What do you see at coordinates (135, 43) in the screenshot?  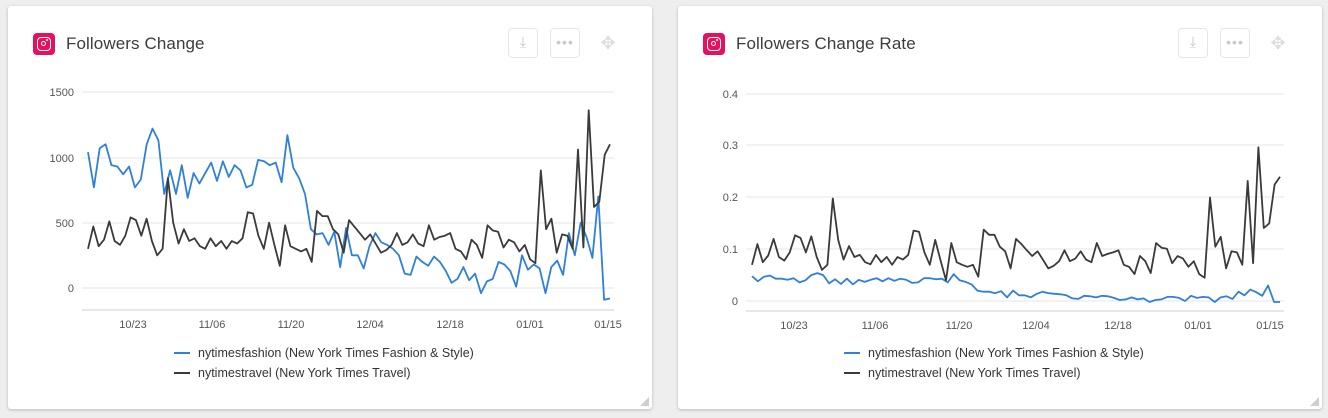 I see `card-title: Followers Change` at bounding box center [135, 43].